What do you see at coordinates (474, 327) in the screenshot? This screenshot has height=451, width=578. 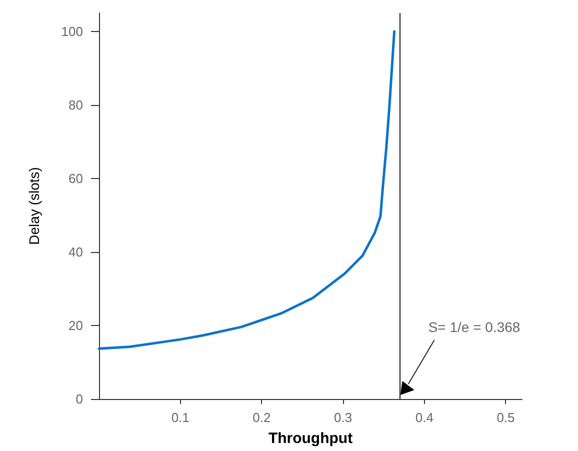 I see `ref-line-label: S= 1/e = 0.368` at bounding box center [474, 327].